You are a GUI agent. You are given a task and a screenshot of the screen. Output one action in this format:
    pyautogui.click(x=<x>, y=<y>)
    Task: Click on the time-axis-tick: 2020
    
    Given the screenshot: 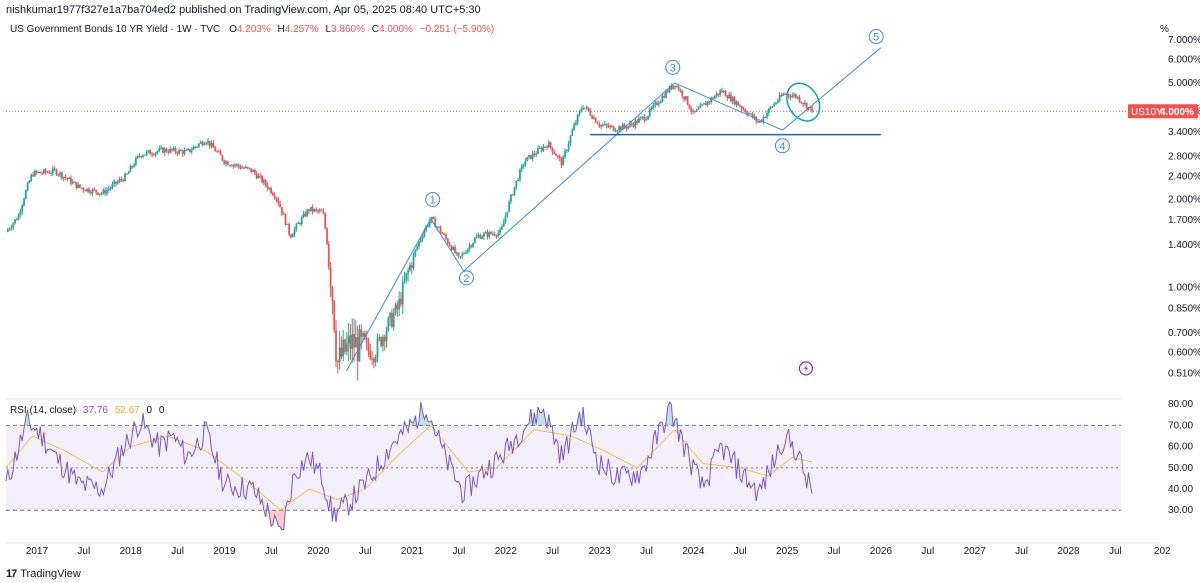 What is the action you would take?
    pyautogui.click(x=318, y=551)
    